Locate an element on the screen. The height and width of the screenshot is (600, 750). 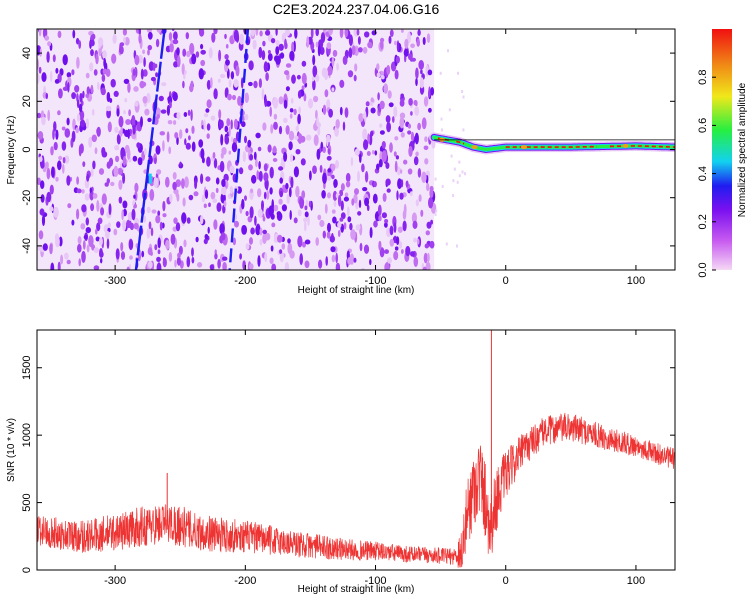
y-tick-label: 20 is located at coordinates (27, 101).